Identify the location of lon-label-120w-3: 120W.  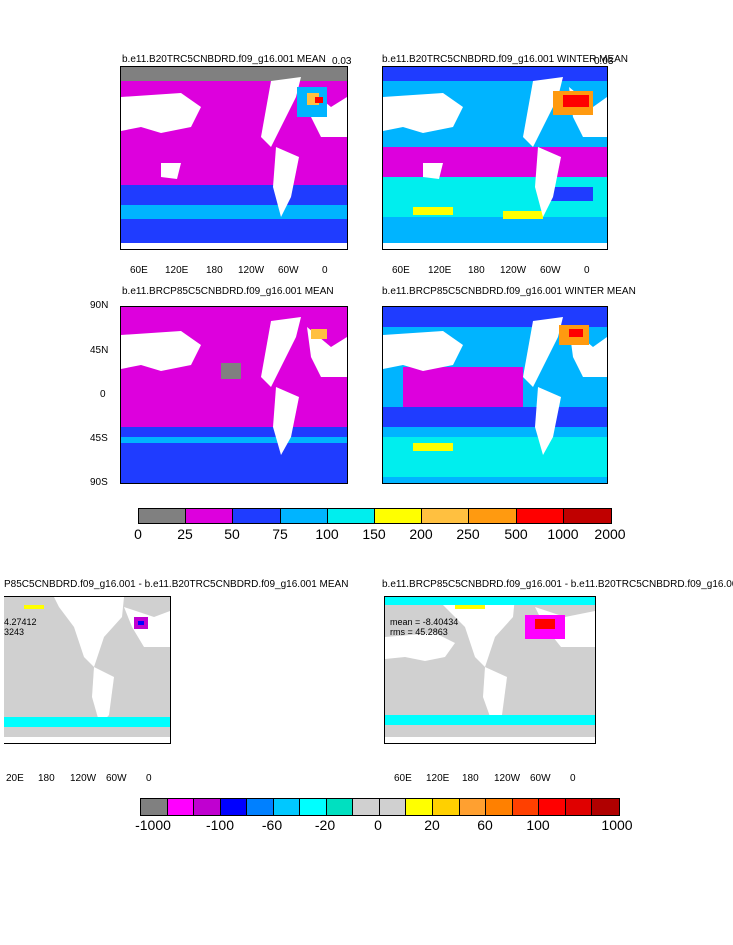
(83, 778).